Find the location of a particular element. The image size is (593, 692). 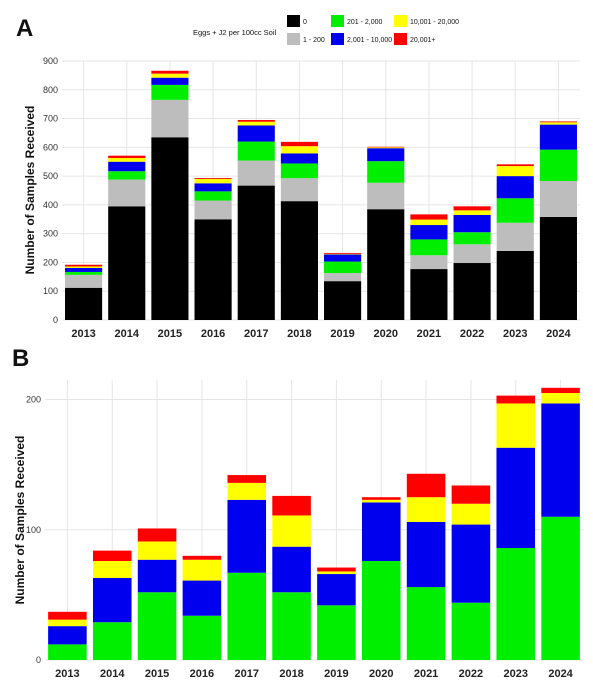

legend-label: 1 - 200 is located at coordinates (314, 40).